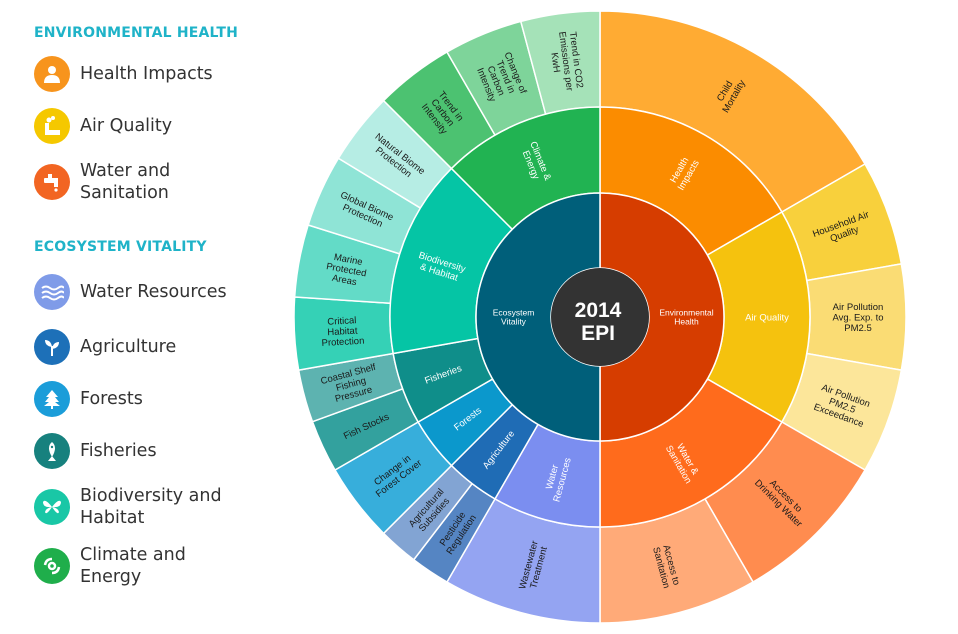  Describe the element at coordinates (565, 61) in the screenshot. I see `indicator-label-trend-in-co2-emissions-per-kwh: Trend in CO2Emissions perKwH` at that location.